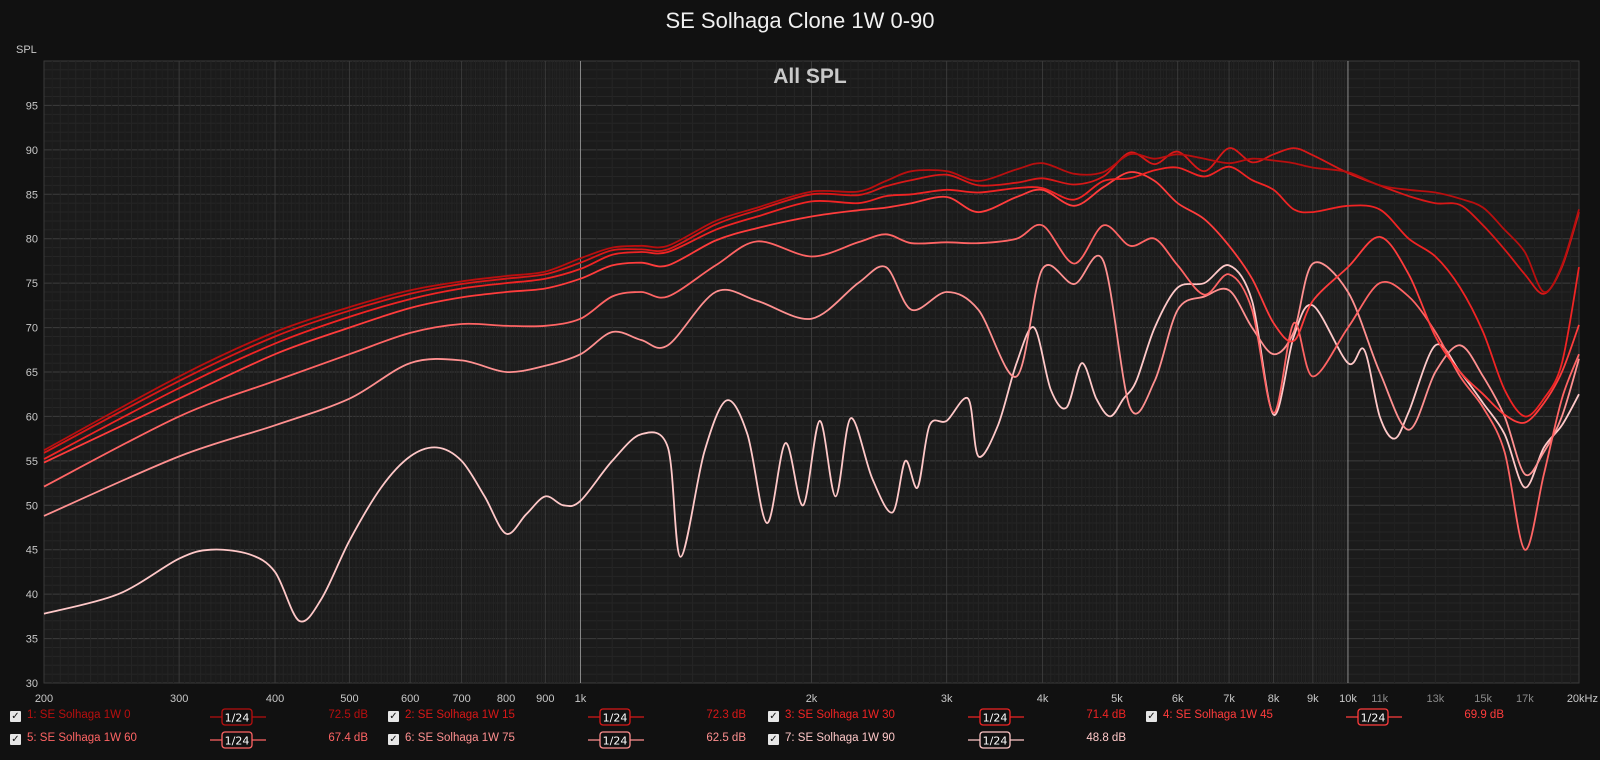 Image resolution: width=1600 pixels, height=760 pixels. Describe the element at coordinates (32, 395) in the screenshot. I see `y-ticks: 30 35 40 45 50 55 60 65 70 75 80 85 90 95` at that location.